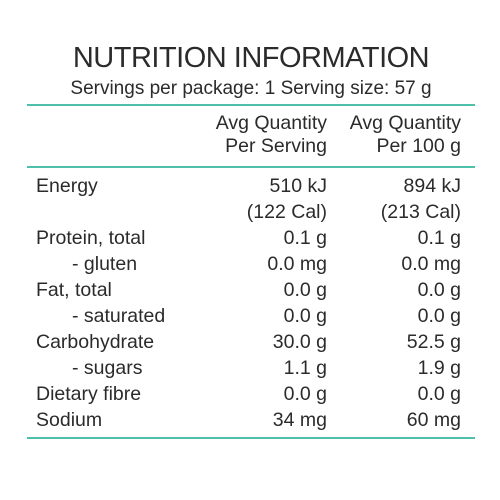  What do you see at coordinates (251, 290) in the screenshot?
I see `table-row: Fat, total 0.0 g 0.0 g` at bounding box center [251, 290].